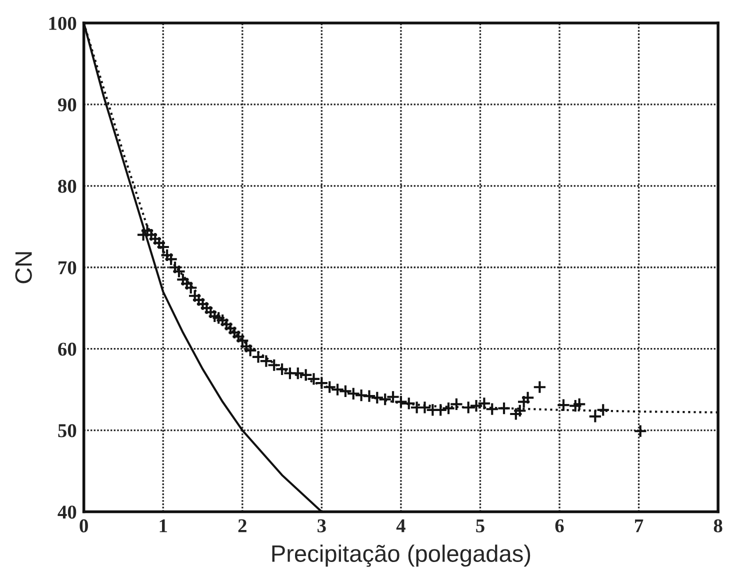 This screenshot has height=575, width=729. What do you see at coordinates (67, 431) in the screenshot?
I see `y-tick-label: 50` at bounding box center [67, 431].